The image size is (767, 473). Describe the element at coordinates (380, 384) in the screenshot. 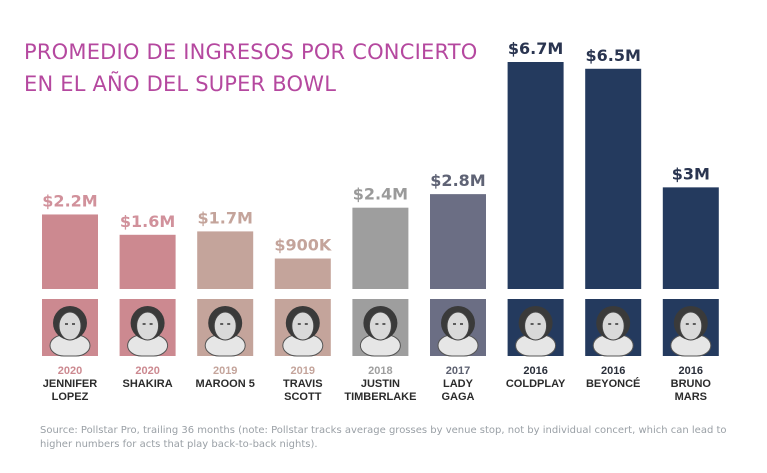

I see `artist-name-label: JUSTIN` at that location.